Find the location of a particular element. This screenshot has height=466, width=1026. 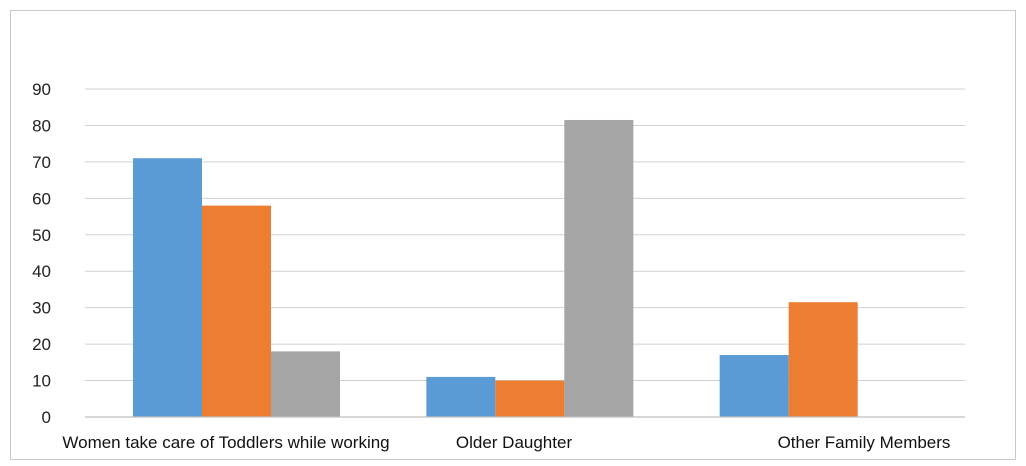

y-tick-label: 40 is located at coordinates (41, 271).